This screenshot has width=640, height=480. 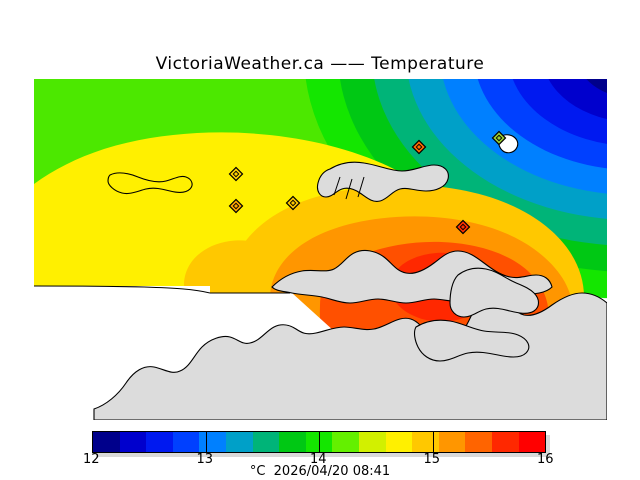 I want to click on colorbar-tick-labels: 12 13 14 15 16, so click(x=320, y=460).